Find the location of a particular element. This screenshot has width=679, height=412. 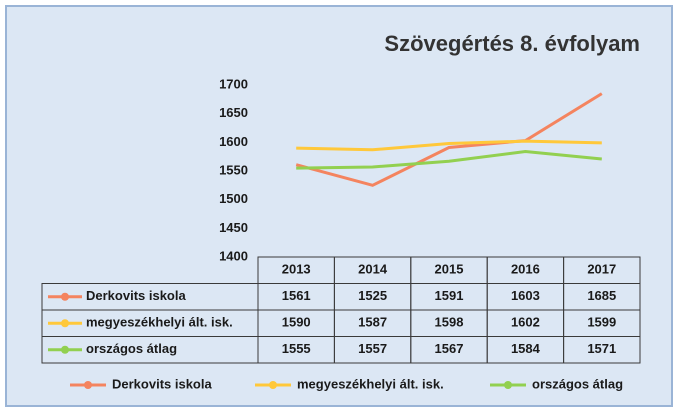

table-value: 1591 is located at coordinates (449, 295).